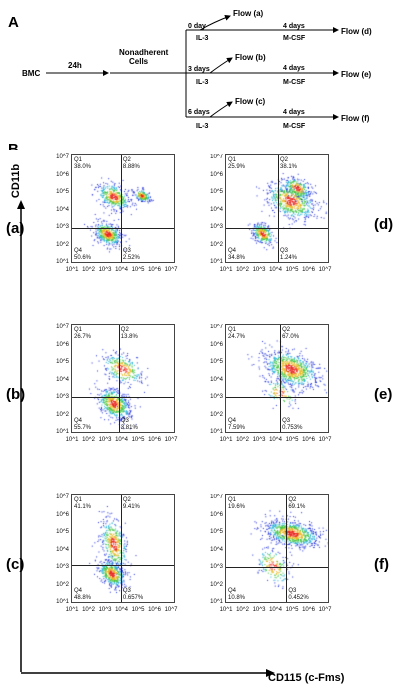 This screenshot has height=689, width=401. Describe the element at coordinates (292, 425) in the screenshot. I see `quadrant-q3-stat: Q3 0.753%` at that location.